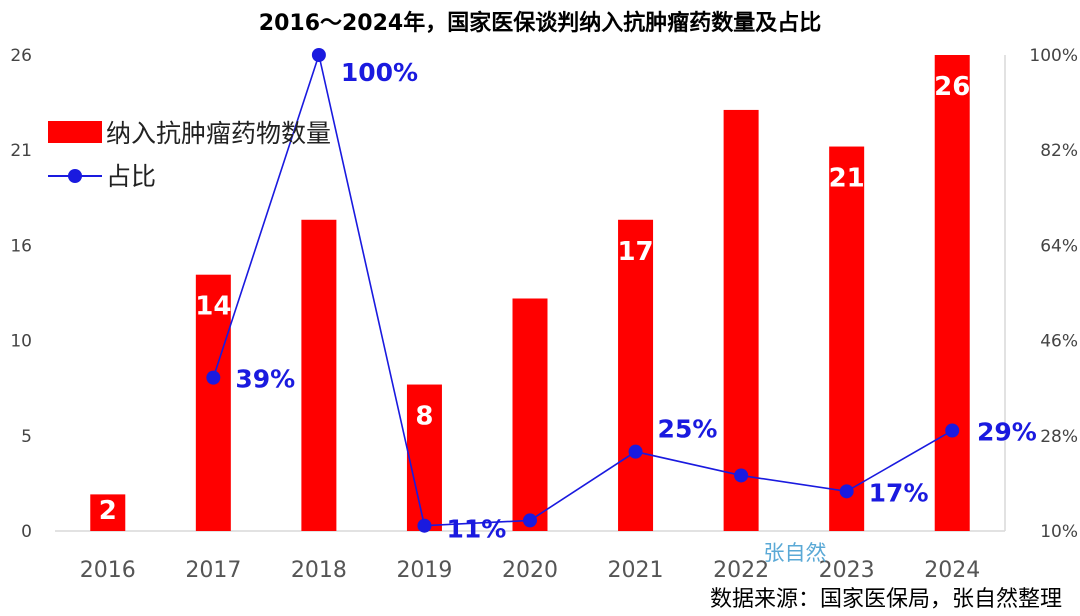 The width and height of the screenshot is (1080, 616). I want to click on left-tick-label: 16, so click(21, 246).